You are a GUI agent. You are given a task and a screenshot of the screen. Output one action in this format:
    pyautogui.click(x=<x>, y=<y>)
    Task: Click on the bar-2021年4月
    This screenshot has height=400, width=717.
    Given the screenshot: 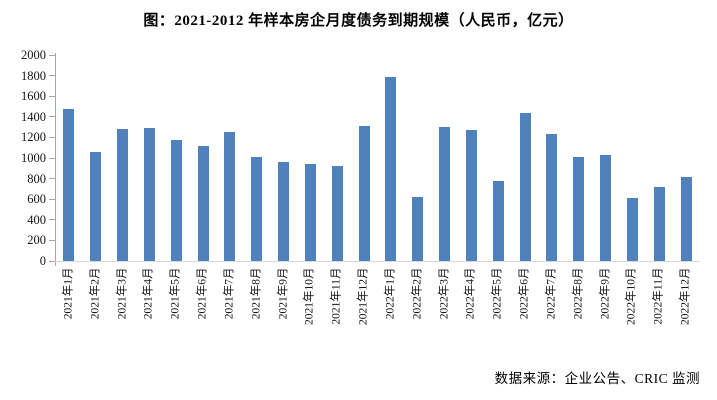 What is the action you would take?
    pyautogui.click(x=149, y=194)
    